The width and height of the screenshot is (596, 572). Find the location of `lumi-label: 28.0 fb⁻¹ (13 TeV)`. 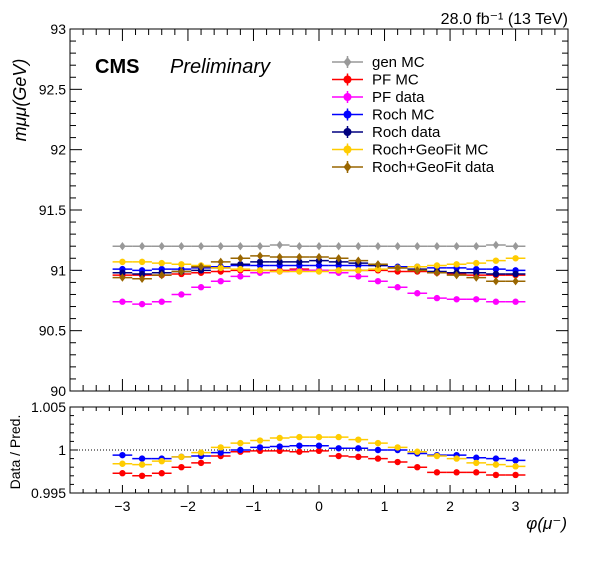

lumi-label: 28.0 fb⁻¹ (13 TeV) is located at coordinates (504, 19).